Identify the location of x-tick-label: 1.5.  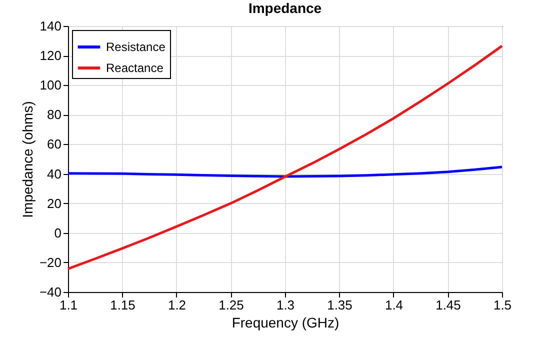
(502, 305).